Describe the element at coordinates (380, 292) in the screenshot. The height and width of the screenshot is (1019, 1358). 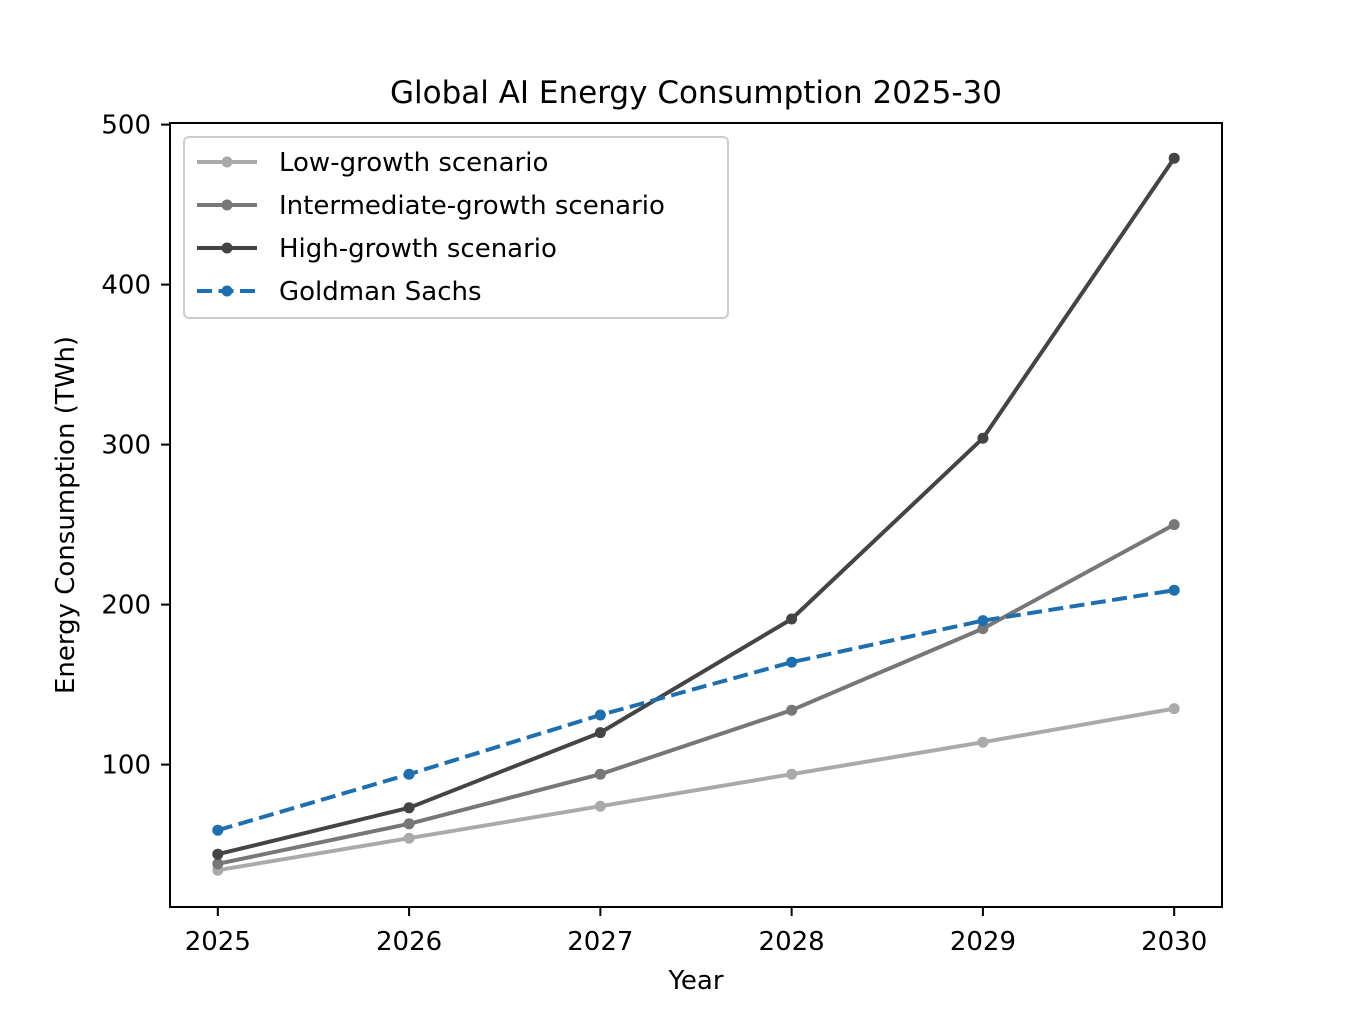
I see `legend-label: Goldman Sachs` at that location.